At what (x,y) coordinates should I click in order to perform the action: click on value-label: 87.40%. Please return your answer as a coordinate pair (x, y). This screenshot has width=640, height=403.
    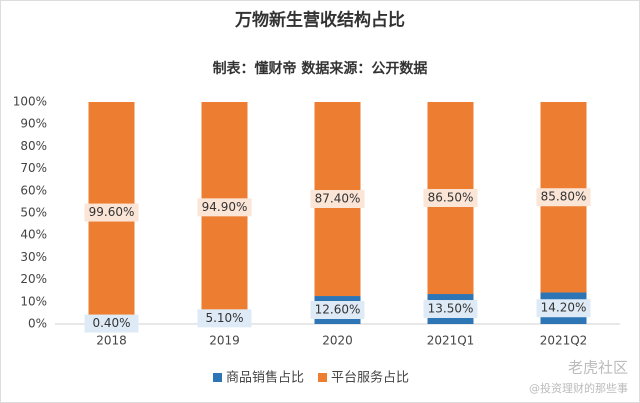
    Looking at the image, I should click on (338, 199).